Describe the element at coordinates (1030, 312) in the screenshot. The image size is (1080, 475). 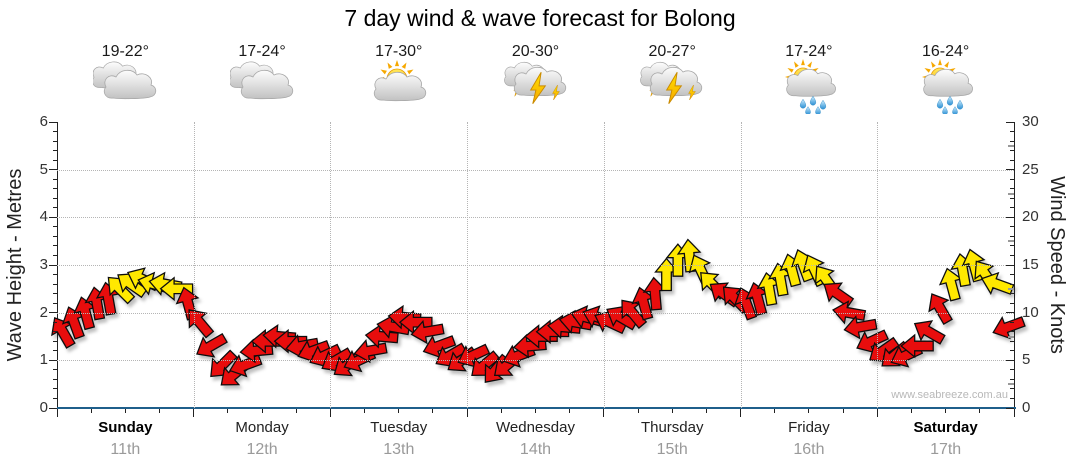
I see `right-axis-tick-label: 10` at that location.